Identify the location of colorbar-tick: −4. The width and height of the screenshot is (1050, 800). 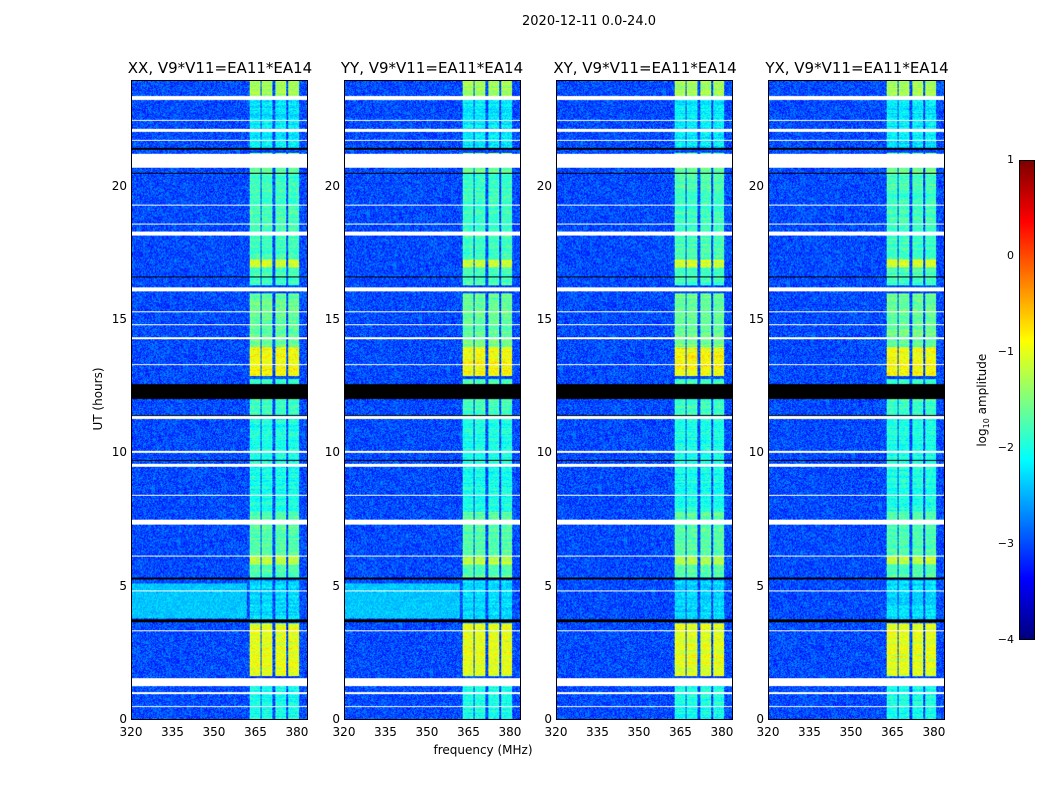
(1005, 639).